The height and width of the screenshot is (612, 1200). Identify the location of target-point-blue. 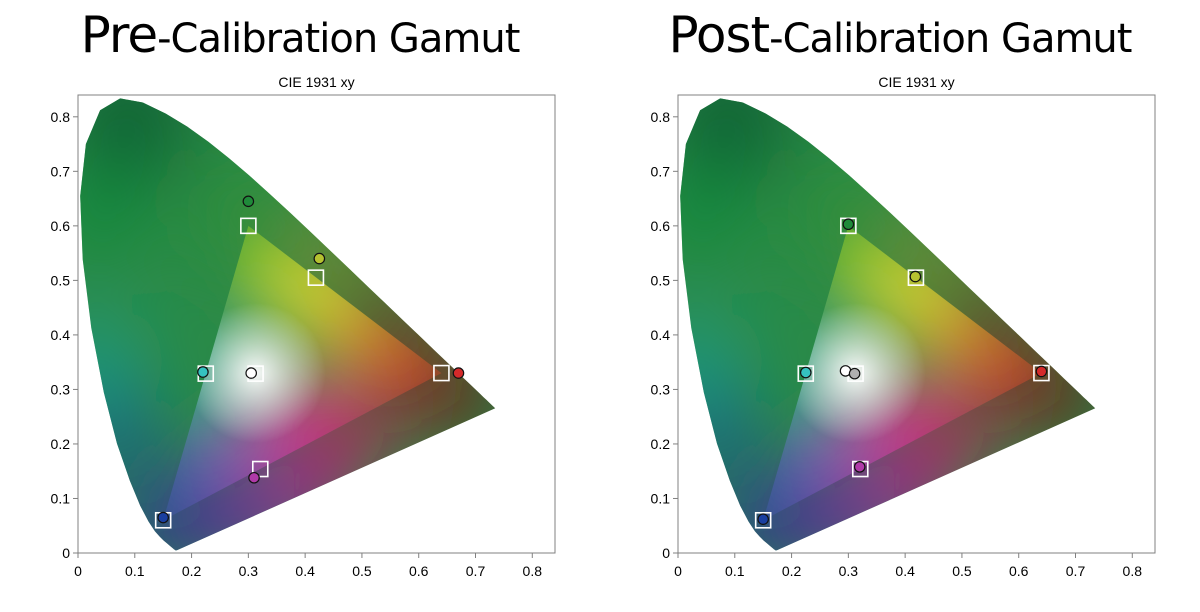
(763, 520).